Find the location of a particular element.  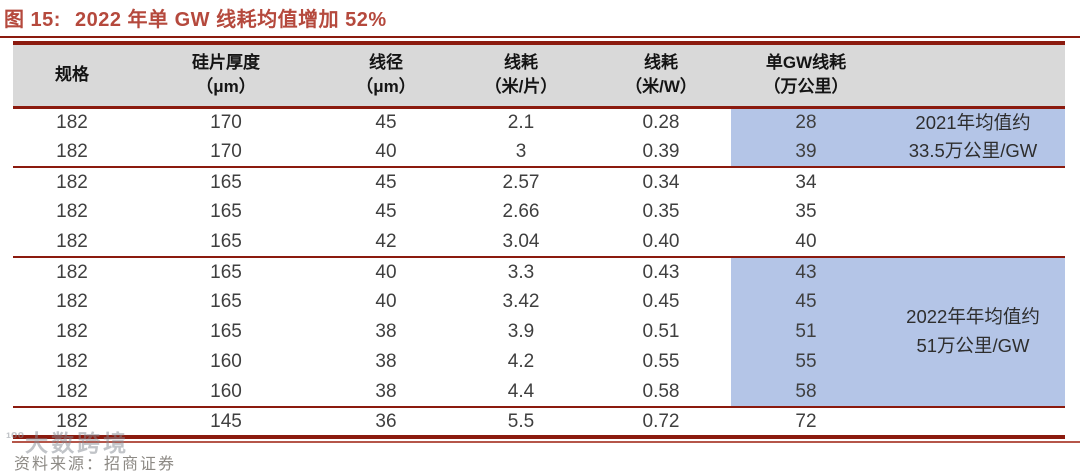

col-header-wire-use-per-piece: 线耗 （米/片） is located at coordinates (521, 74).